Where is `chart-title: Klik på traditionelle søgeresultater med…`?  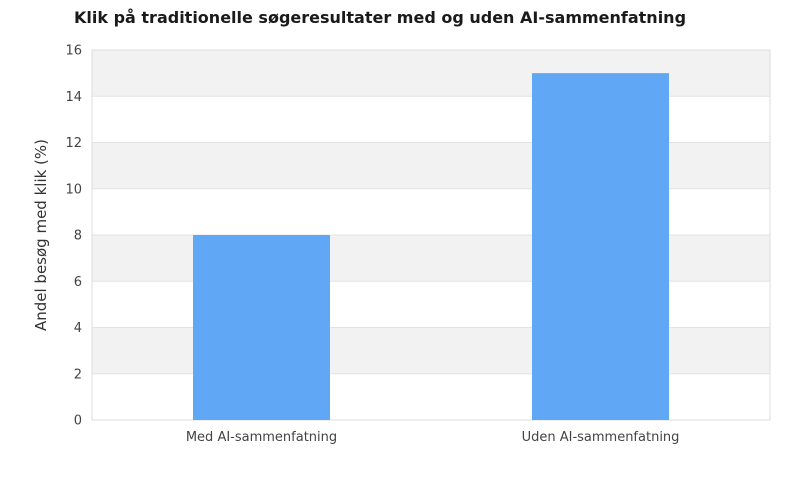 chart-title: Klik på traditionelle søgeresultater med… is located at coordinates (380, 17).